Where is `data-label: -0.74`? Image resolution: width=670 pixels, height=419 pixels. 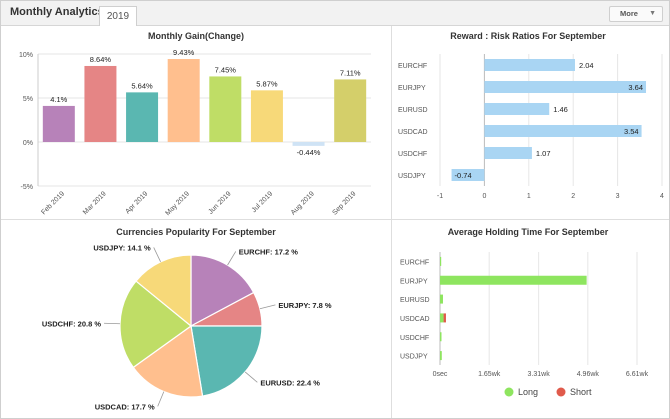 data-label: -0.74 is located at coordinates (463, 175).